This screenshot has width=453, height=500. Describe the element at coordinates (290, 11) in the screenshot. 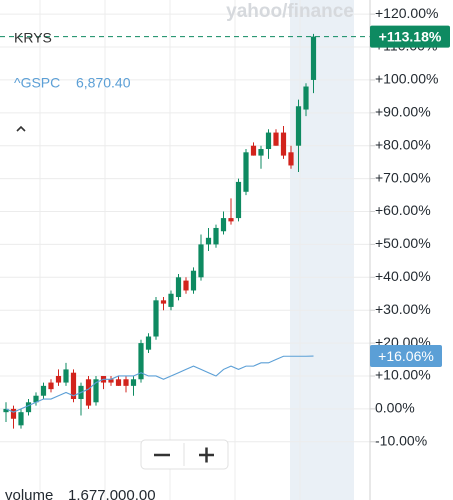

I see `watermark: yahoo/finance` at that location.